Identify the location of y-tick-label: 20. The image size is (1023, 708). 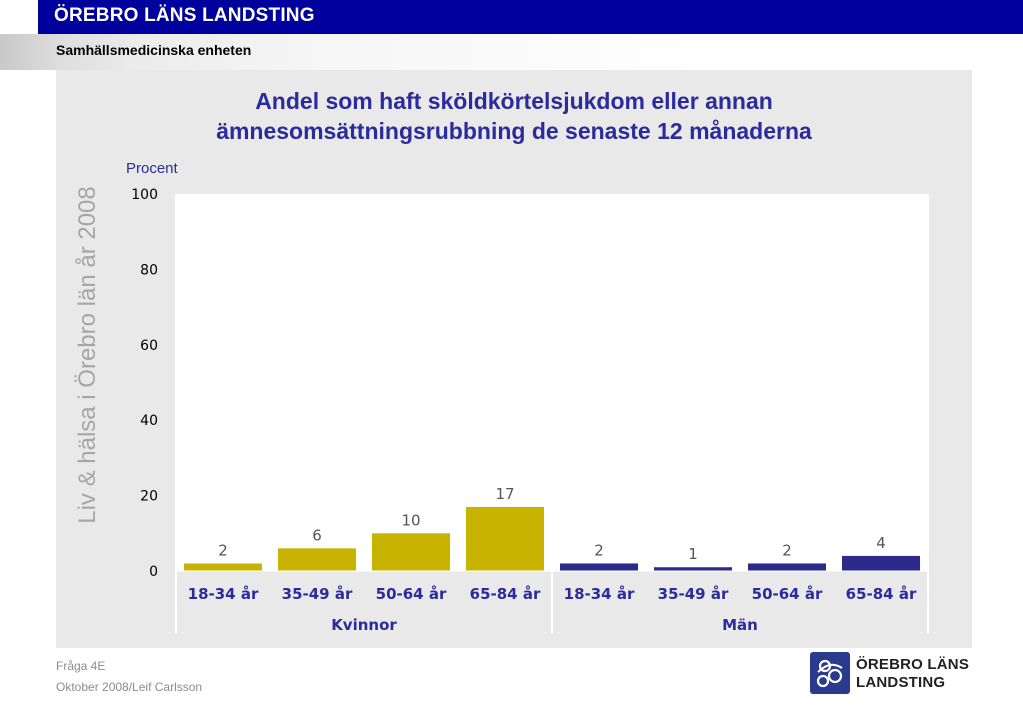
(149, 497).